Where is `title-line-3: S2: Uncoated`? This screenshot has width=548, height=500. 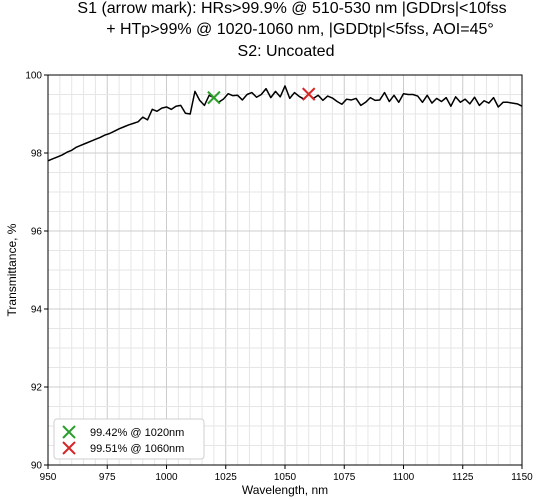 title-line-3: S2: Uncoated is located at coordinates (286, 51).